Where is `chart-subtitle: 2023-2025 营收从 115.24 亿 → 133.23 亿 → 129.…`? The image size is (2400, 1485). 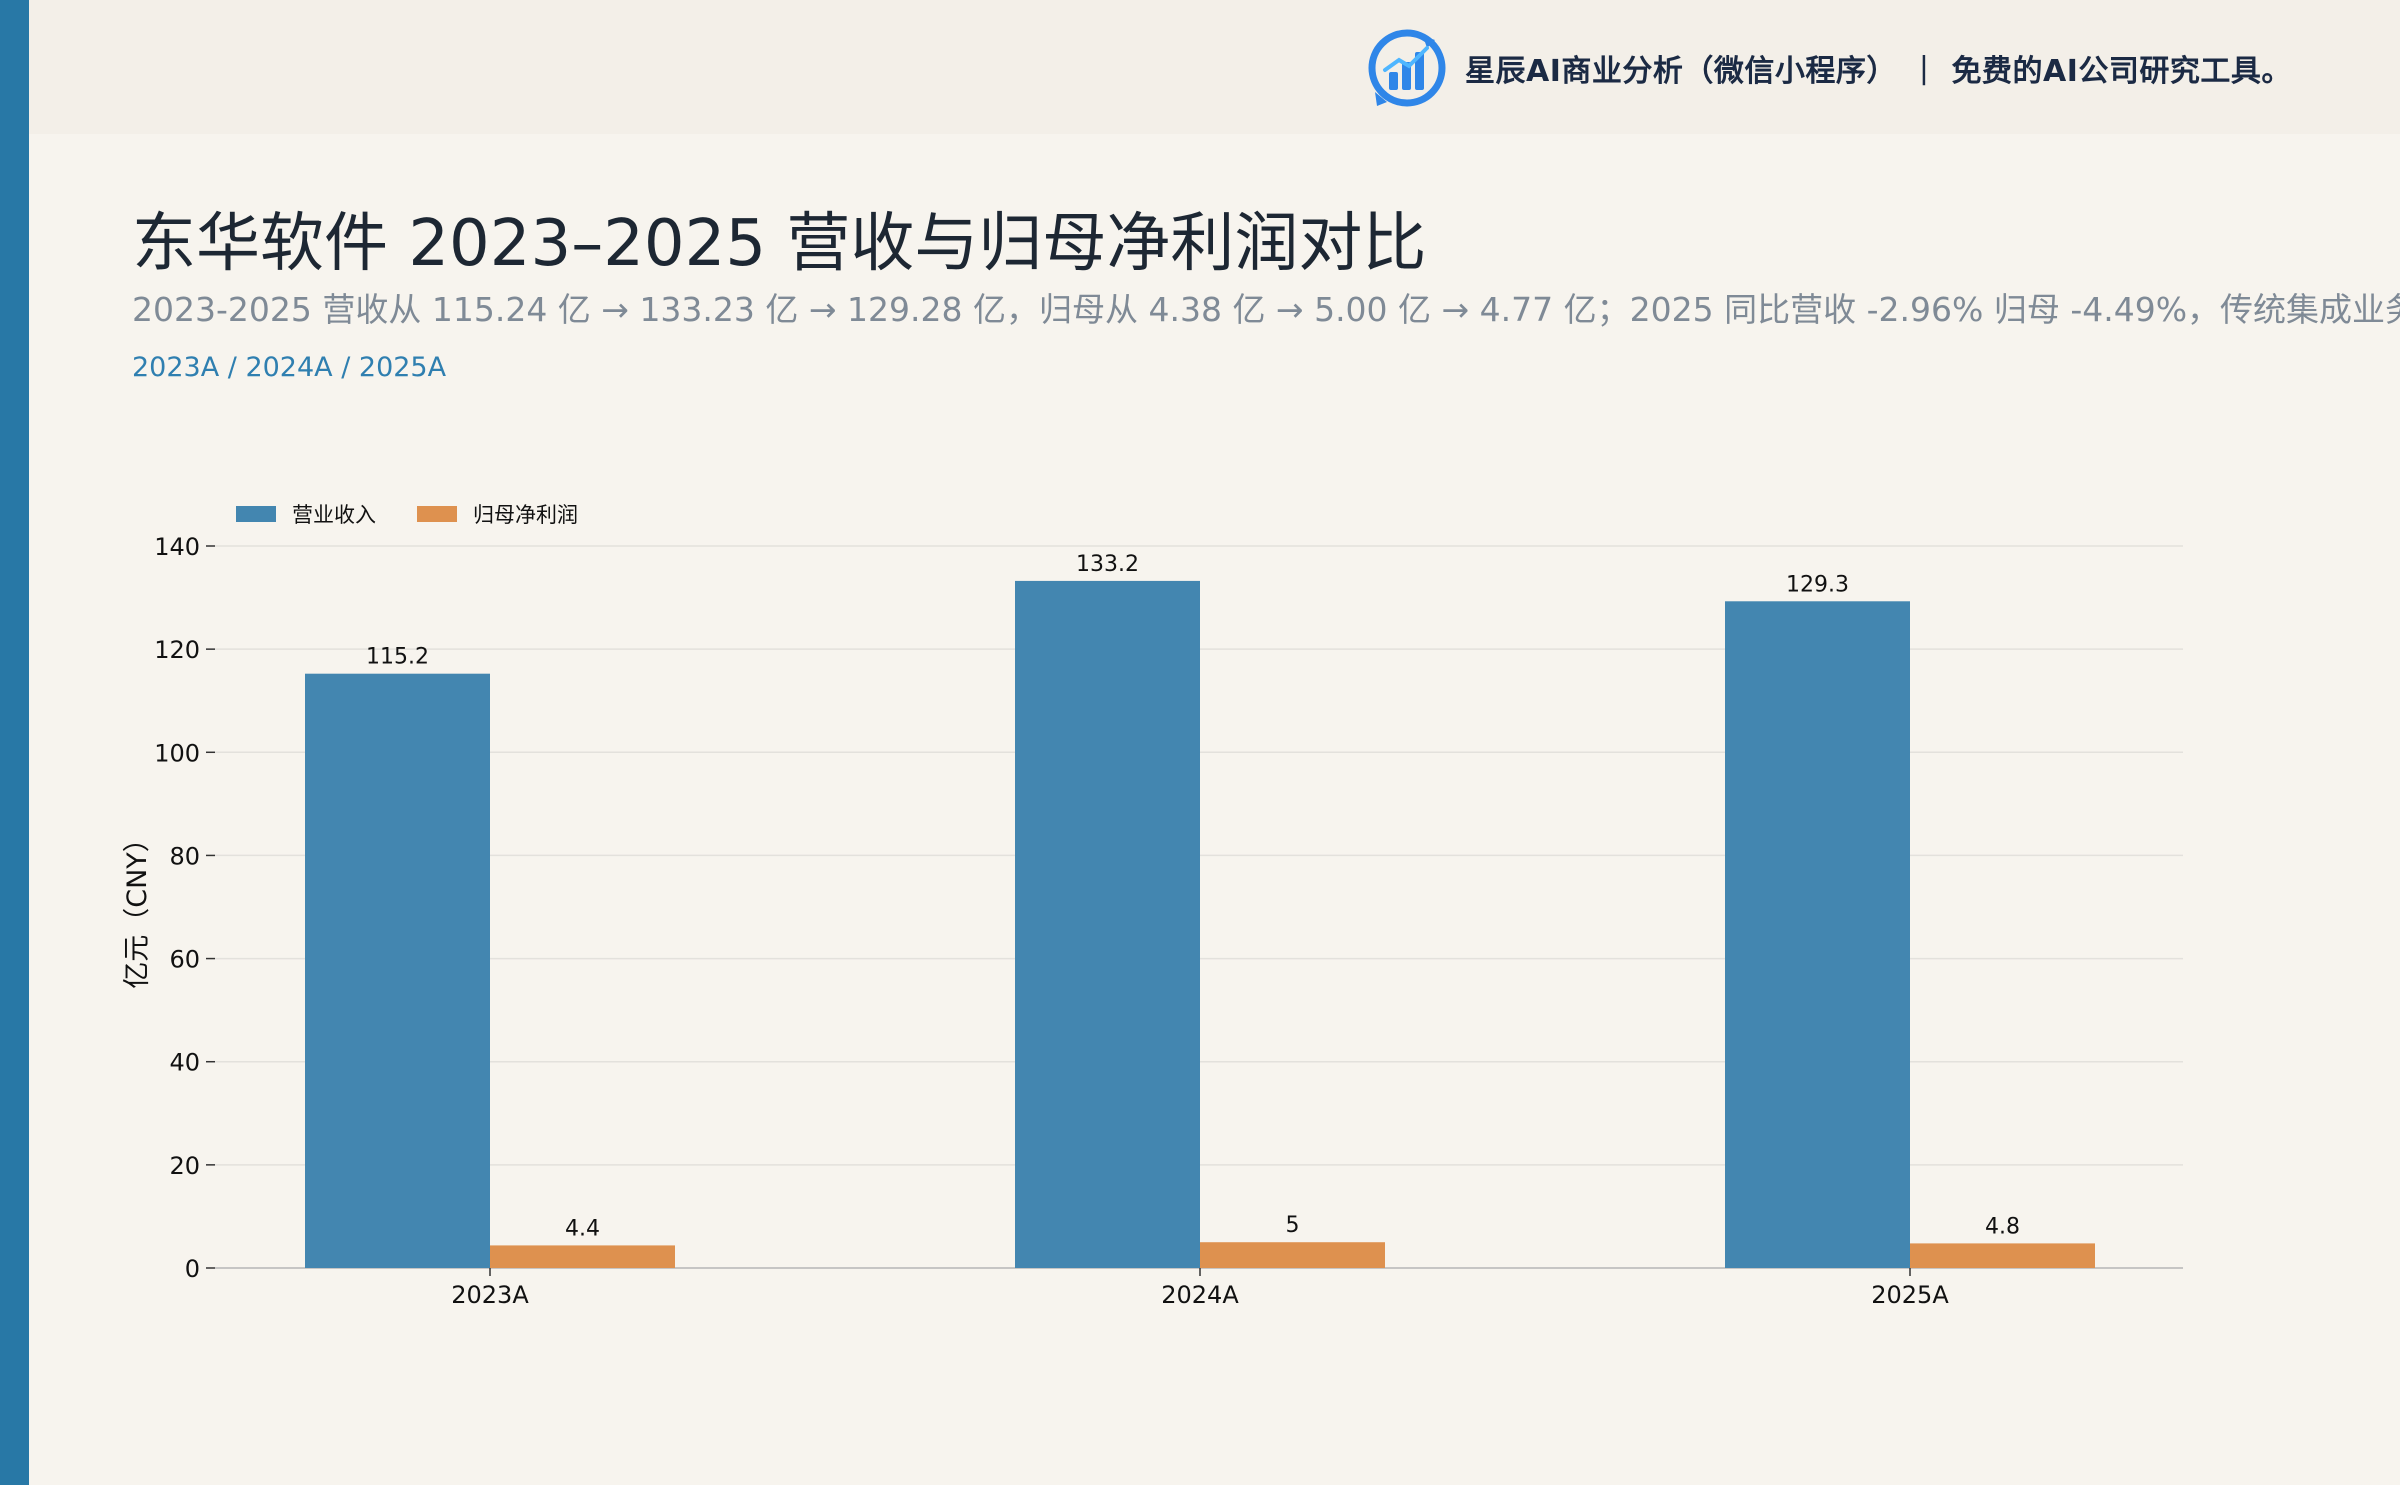
chart-subtitle: 2023-2025 营收从 115.24 亿 → 133.23 亿 → 129.… is located at coordinates (1266, 309).